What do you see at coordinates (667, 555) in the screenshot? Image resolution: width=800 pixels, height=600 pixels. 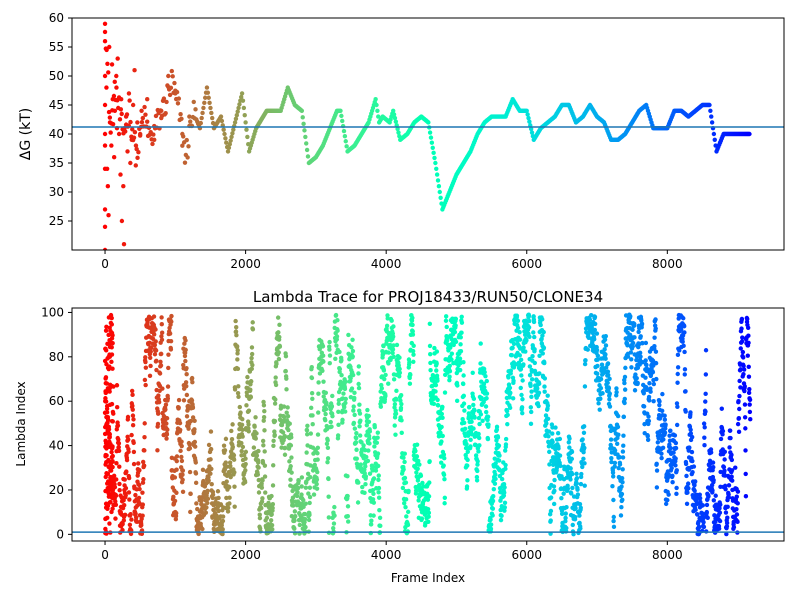 I see `bottom-x-tick-label: 8000` at bounding box center [667, 555].